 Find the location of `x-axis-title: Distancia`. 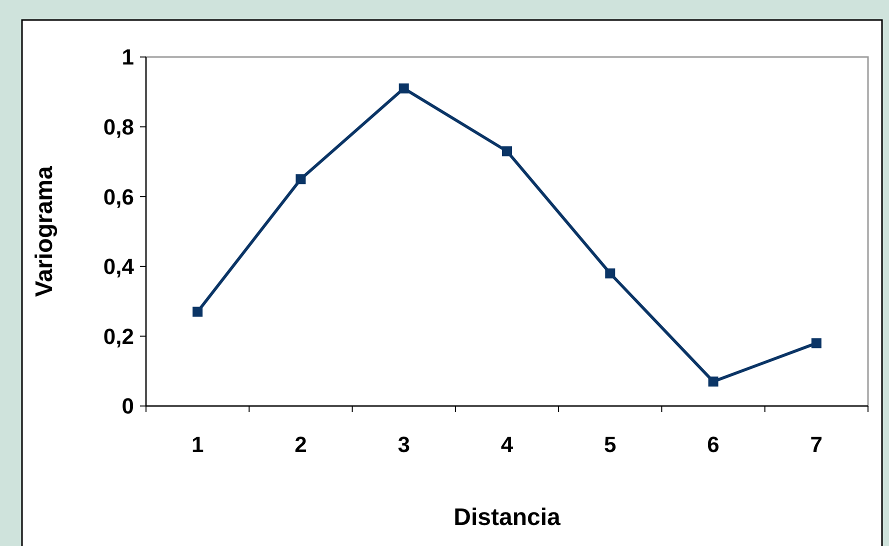

x-axis-title: Distancia is located at coordinates (508, 517).